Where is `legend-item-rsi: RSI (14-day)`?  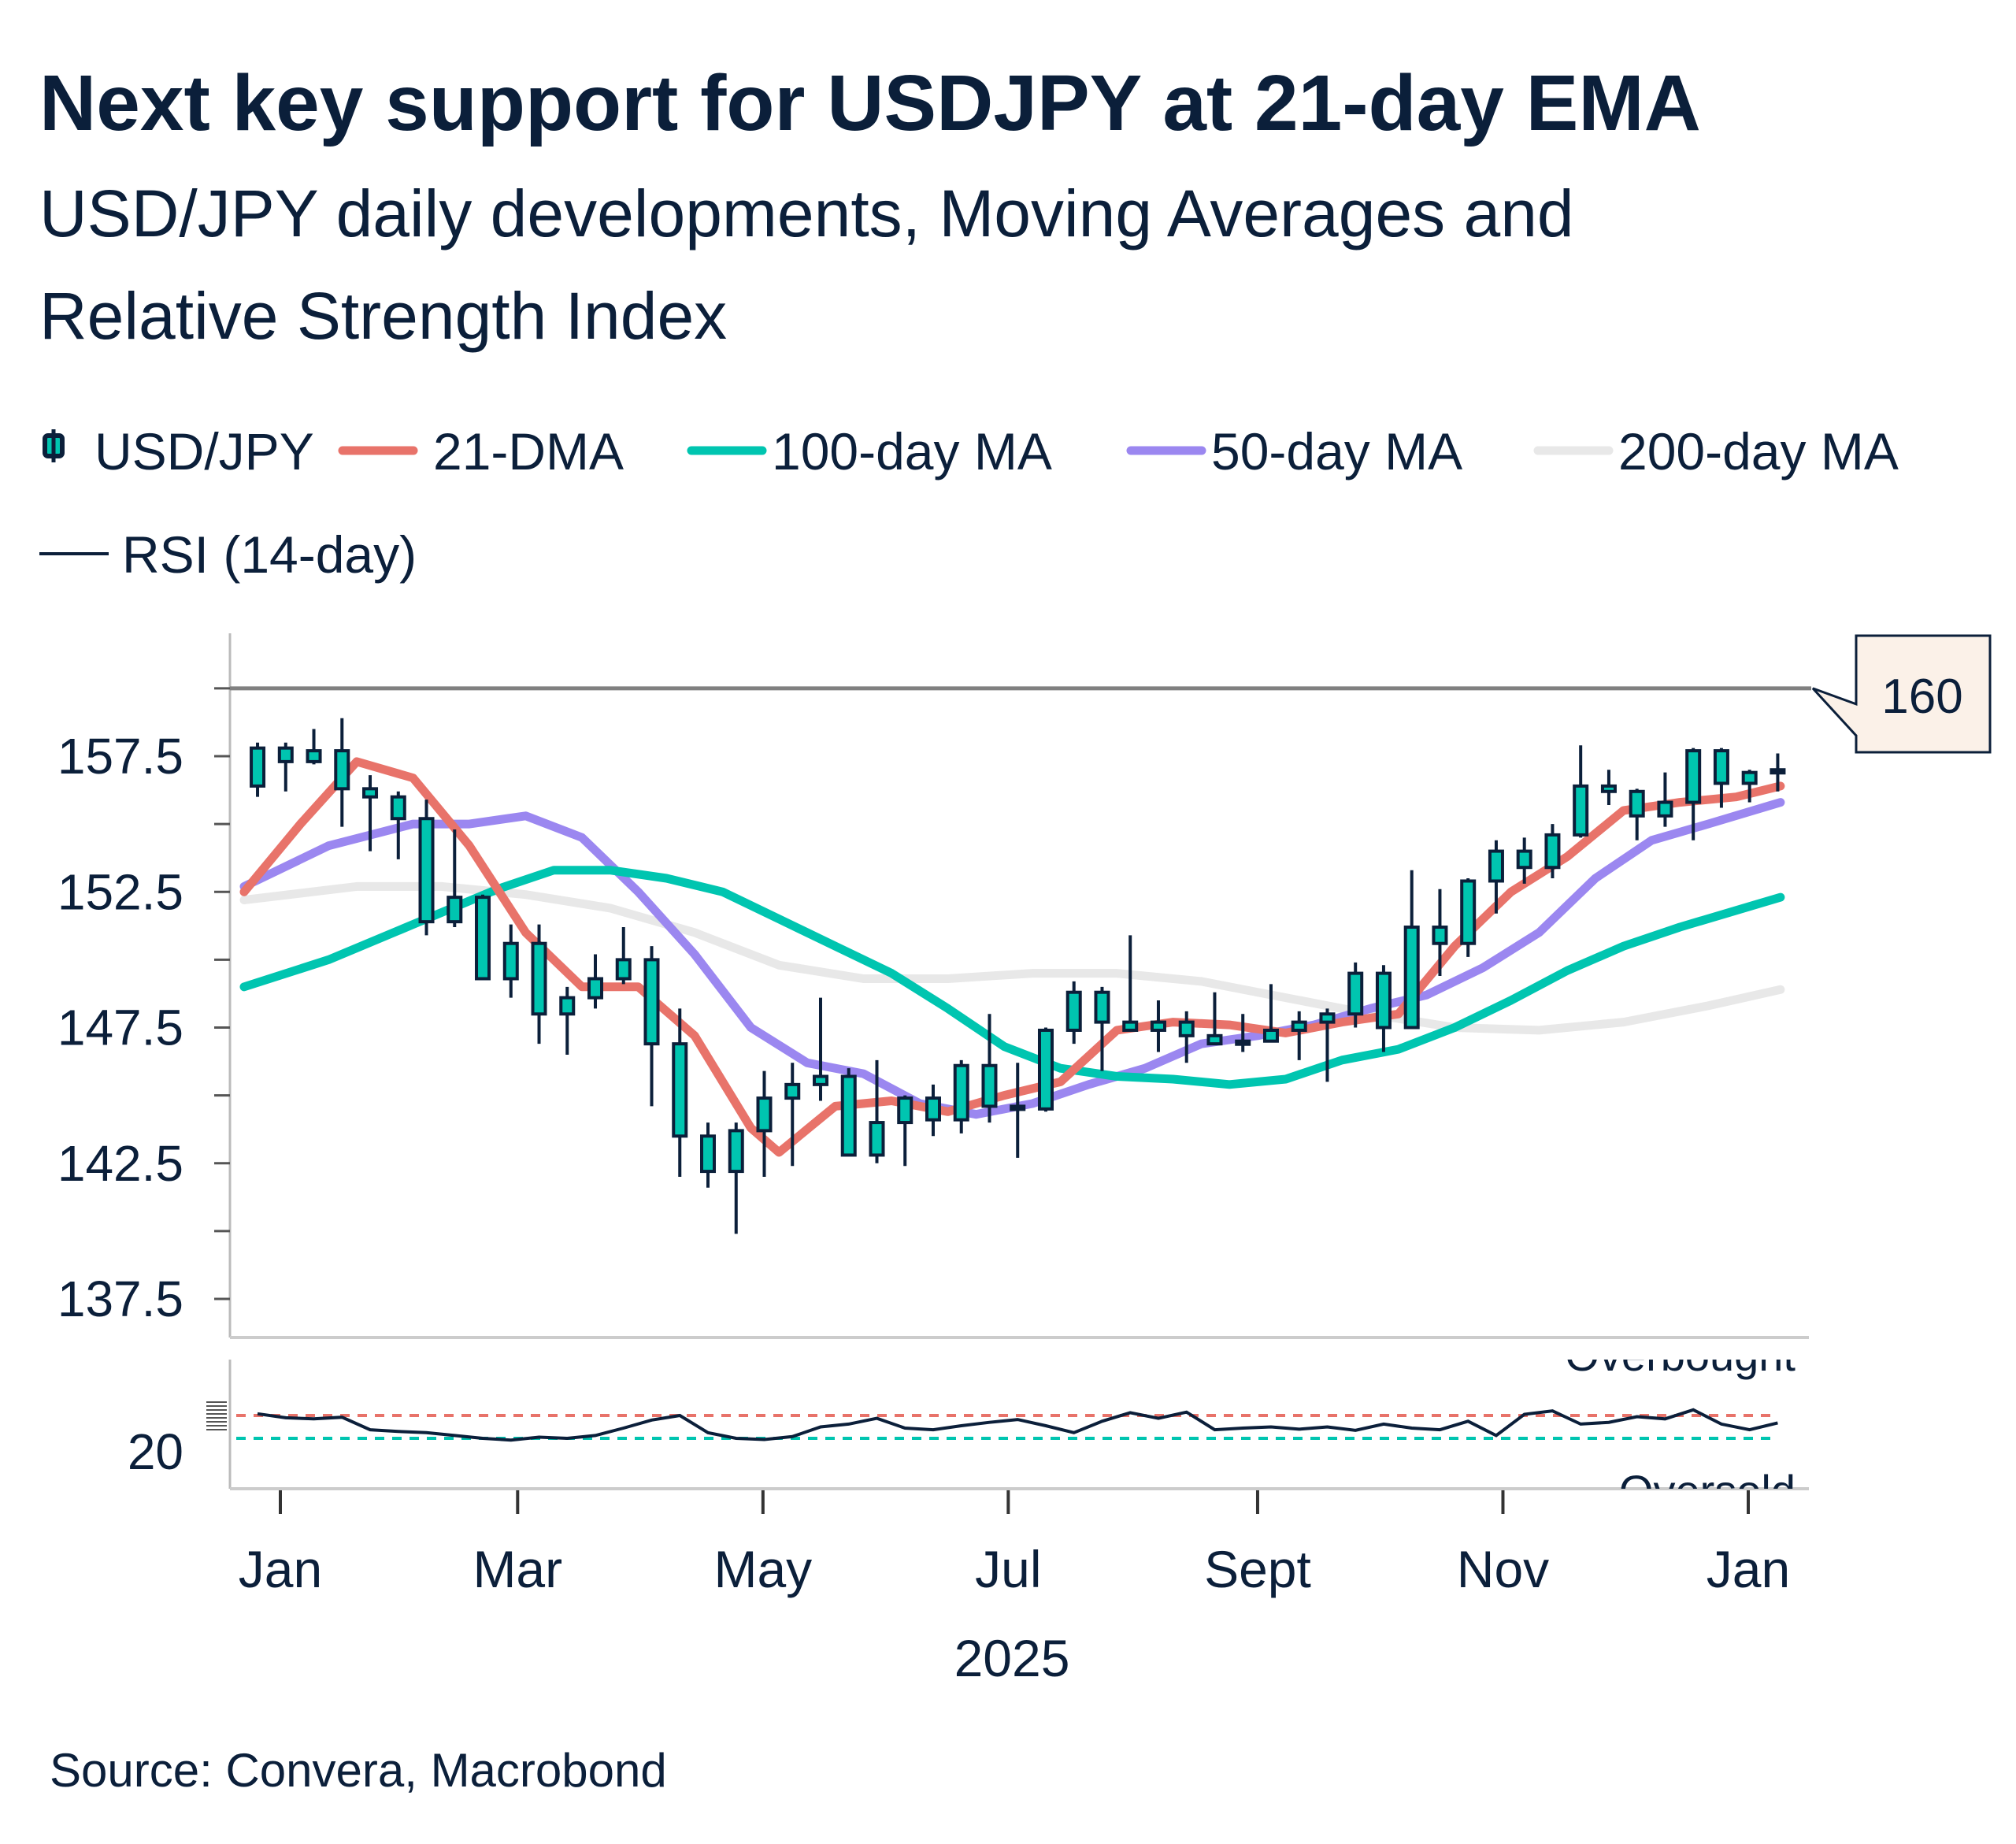
legend-item-rsi: RSI (14-day) is located at coordinates (228, 554).